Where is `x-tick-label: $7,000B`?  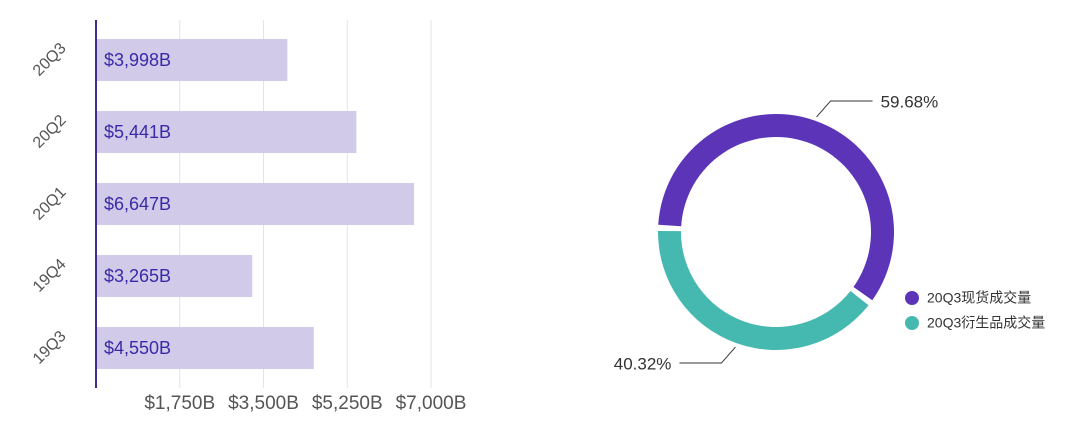
x-tick-label: $7,000B is located at coordinates (431, 403).